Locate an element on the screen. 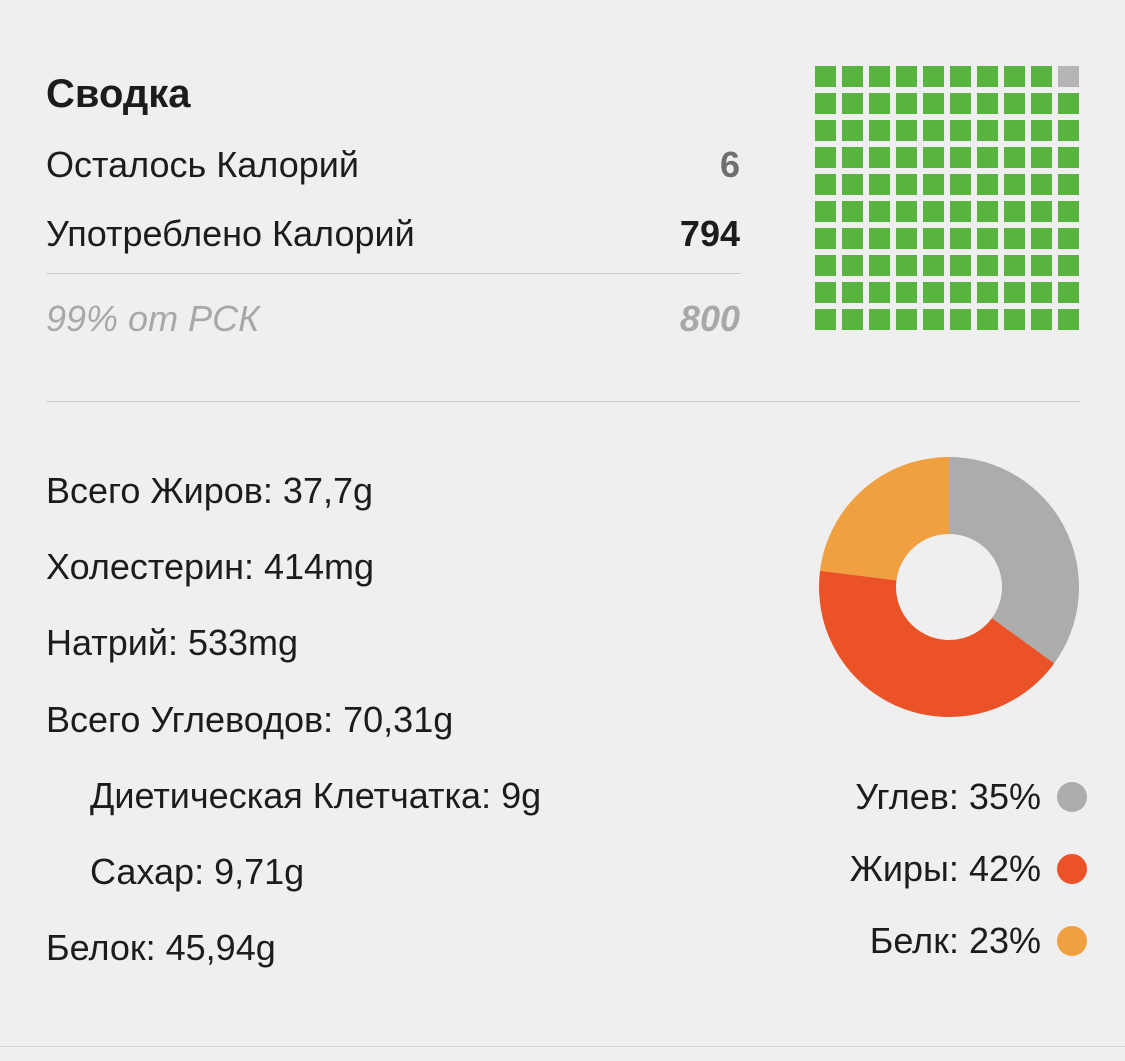  nutrient-total-carbs: Всего Углеводов: 70,31g is located at coordinates (250, 719).